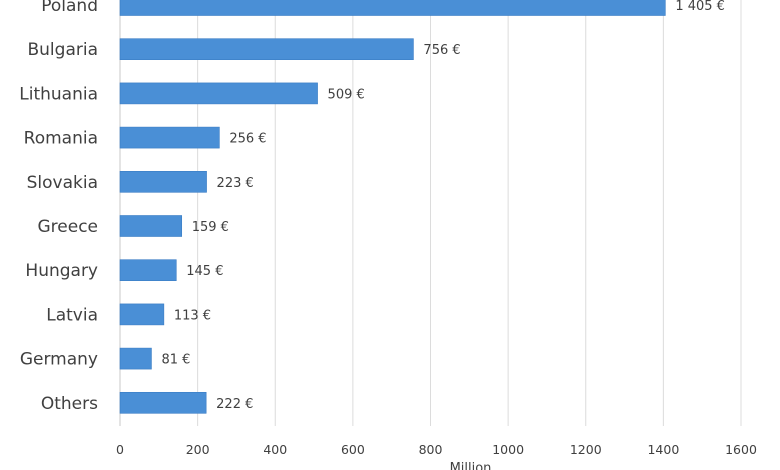 This screenshot has height=470, width=780. I want to click on value-label: 159 €, so click(210, 227).